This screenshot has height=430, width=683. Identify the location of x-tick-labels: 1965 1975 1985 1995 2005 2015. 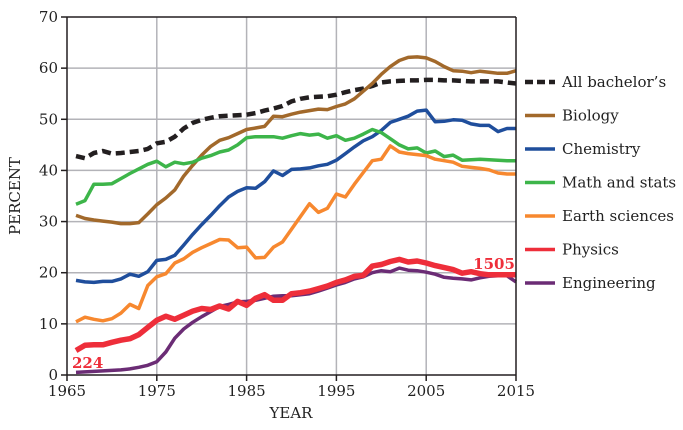
(291, 391).